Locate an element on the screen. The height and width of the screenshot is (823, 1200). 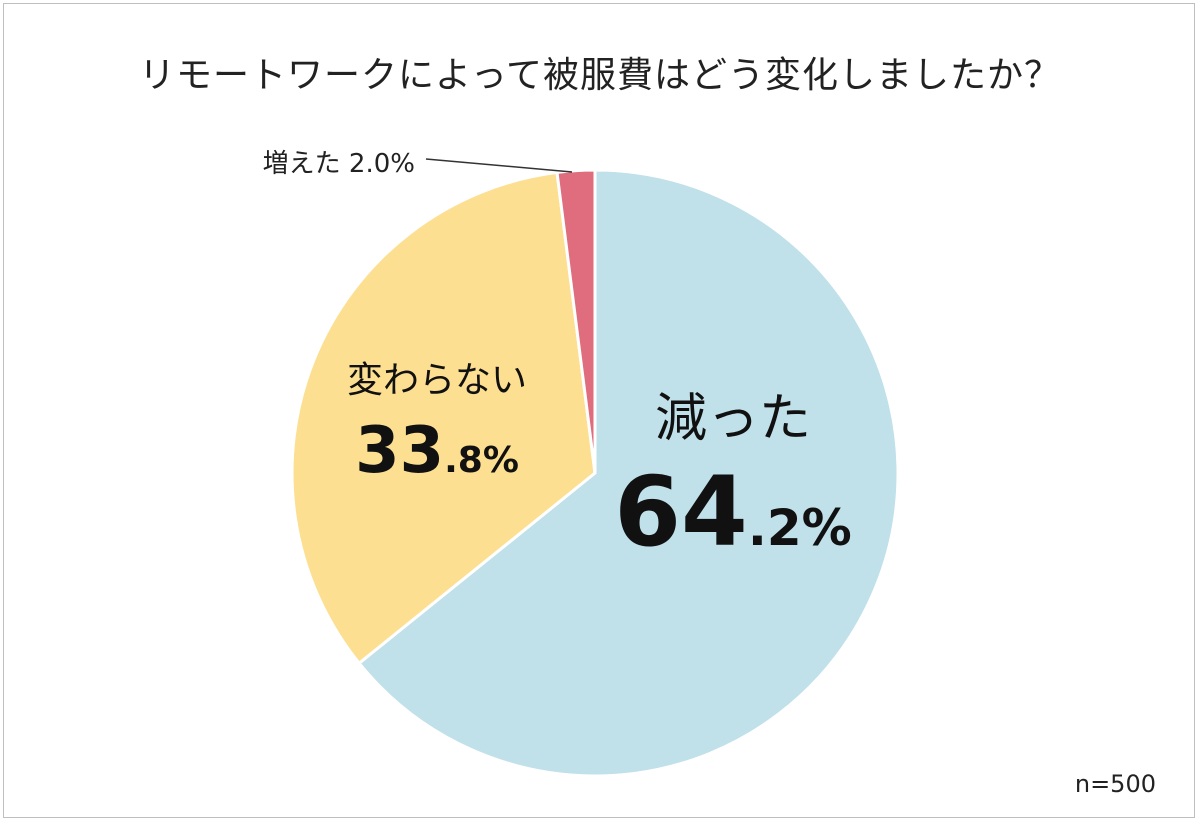
slice-value-decreased-int: 64 is located at coordinates (681, 512).